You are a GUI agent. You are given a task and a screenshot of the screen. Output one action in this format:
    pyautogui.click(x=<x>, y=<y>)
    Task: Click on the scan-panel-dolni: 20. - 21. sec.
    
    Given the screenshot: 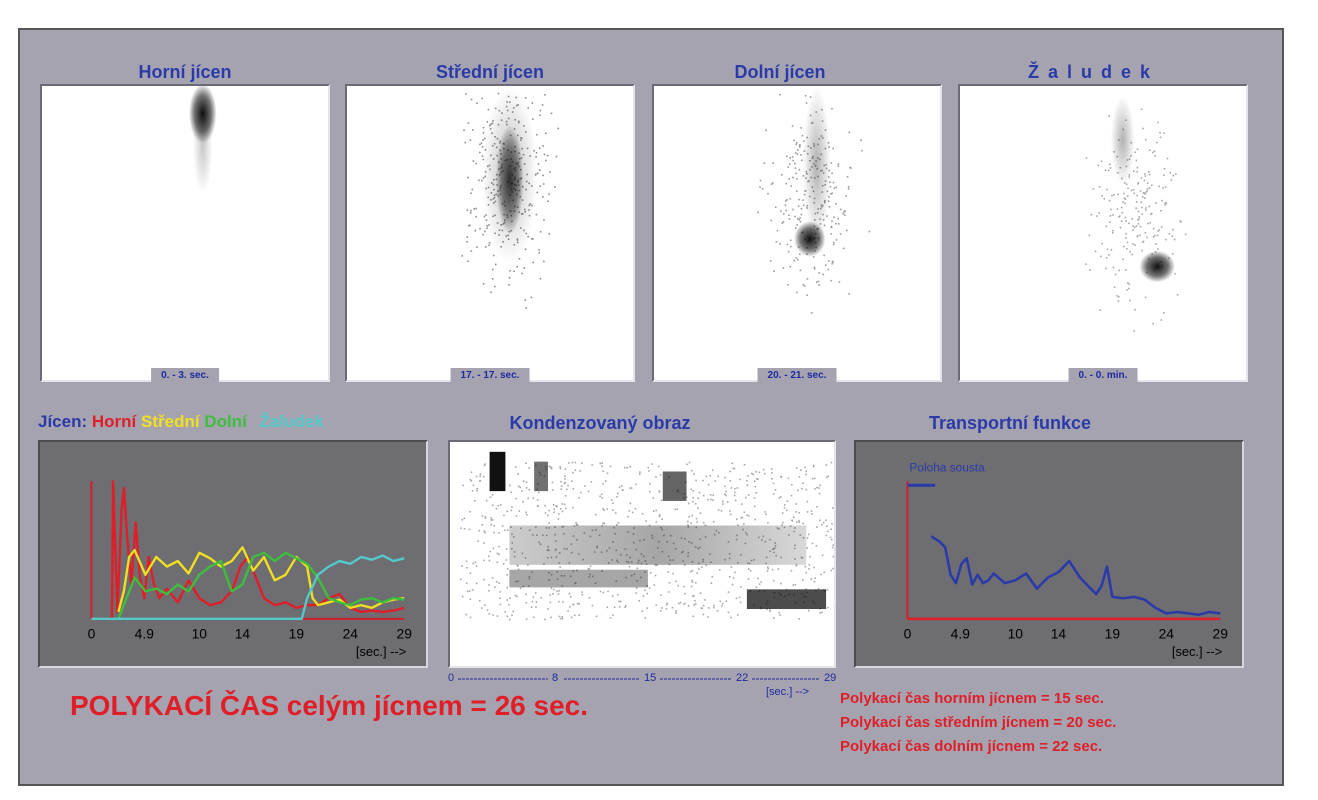 What is the action you would take?
    pyautogui.click(x=797, y=233)
    